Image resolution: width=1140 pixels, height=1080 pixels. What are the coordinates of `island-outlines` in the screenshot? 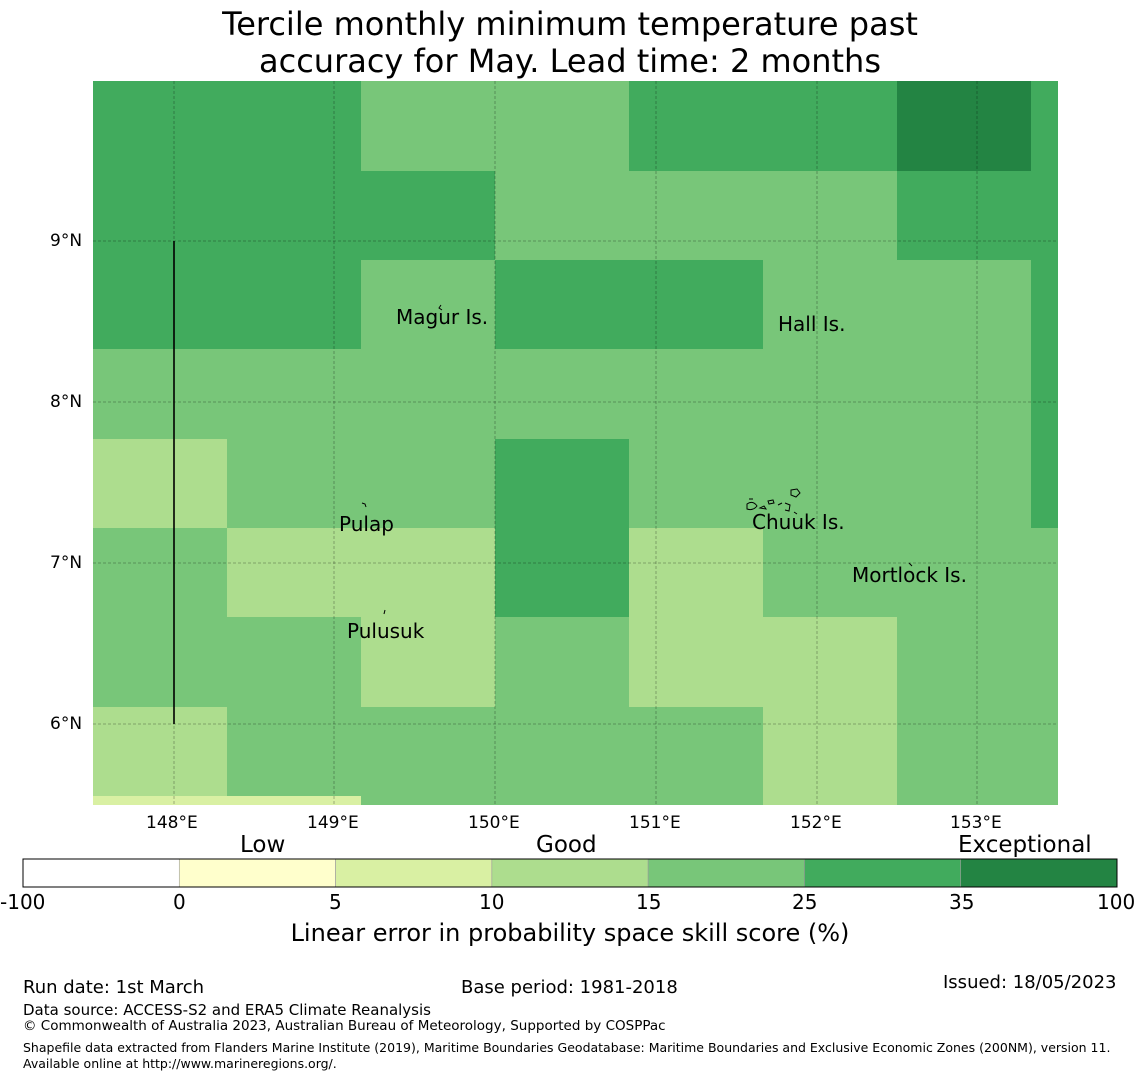 It's located at (637, 459).